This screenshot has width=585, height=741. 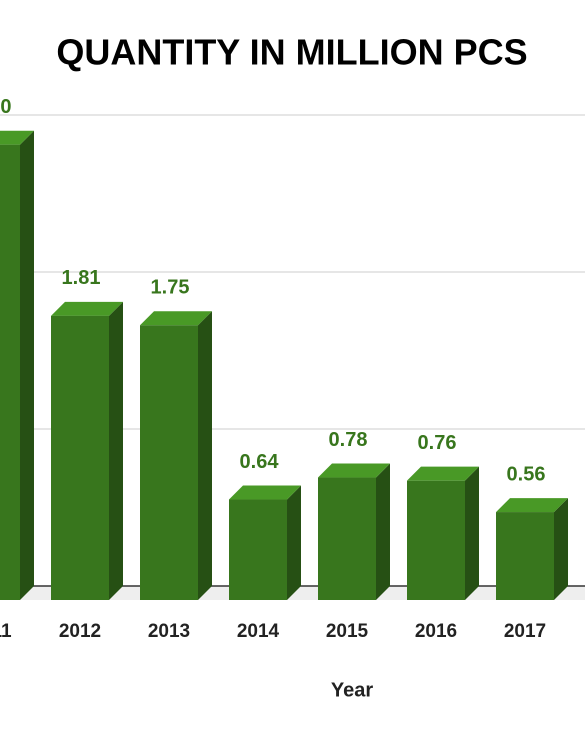 I want to click on data-label: 0.56, so click(x=526, y=474).